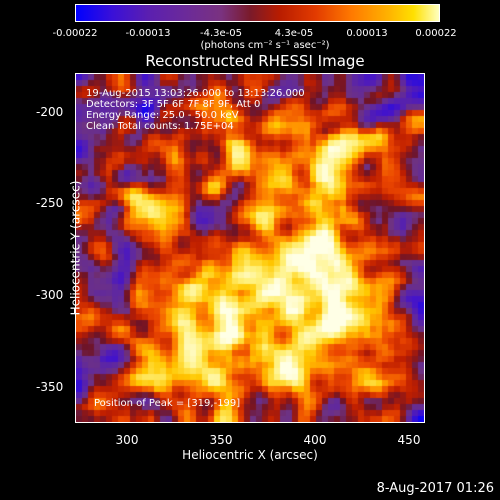 Image resolution: width=500 pixels, height=500 pixels. What do you see at coordinates (162, 115) in the screenshot?
I see `info-line-energy: Energy Range: 25.0 - 50.0 keV` at bounding box center [162, 115].